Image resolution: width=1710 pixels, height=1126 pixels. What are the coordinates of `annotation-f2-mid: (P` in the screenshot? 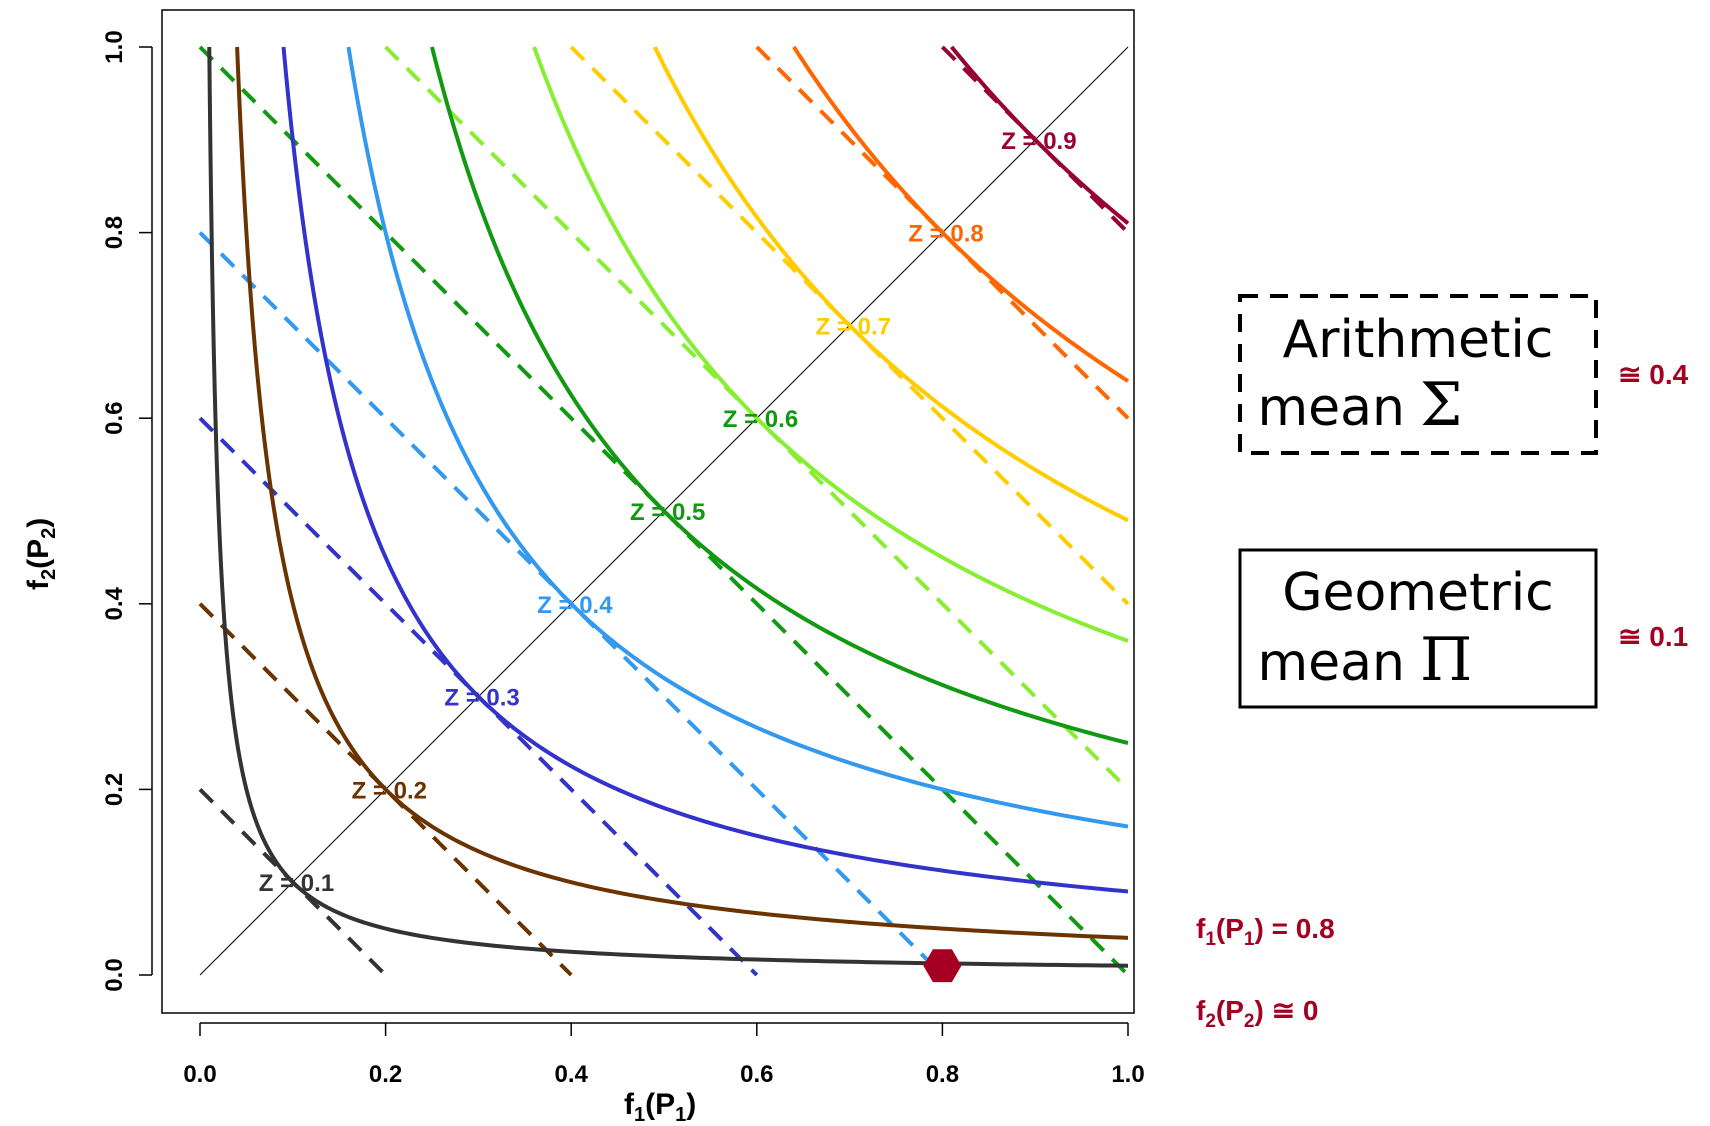 It's located at (1230, 1010).